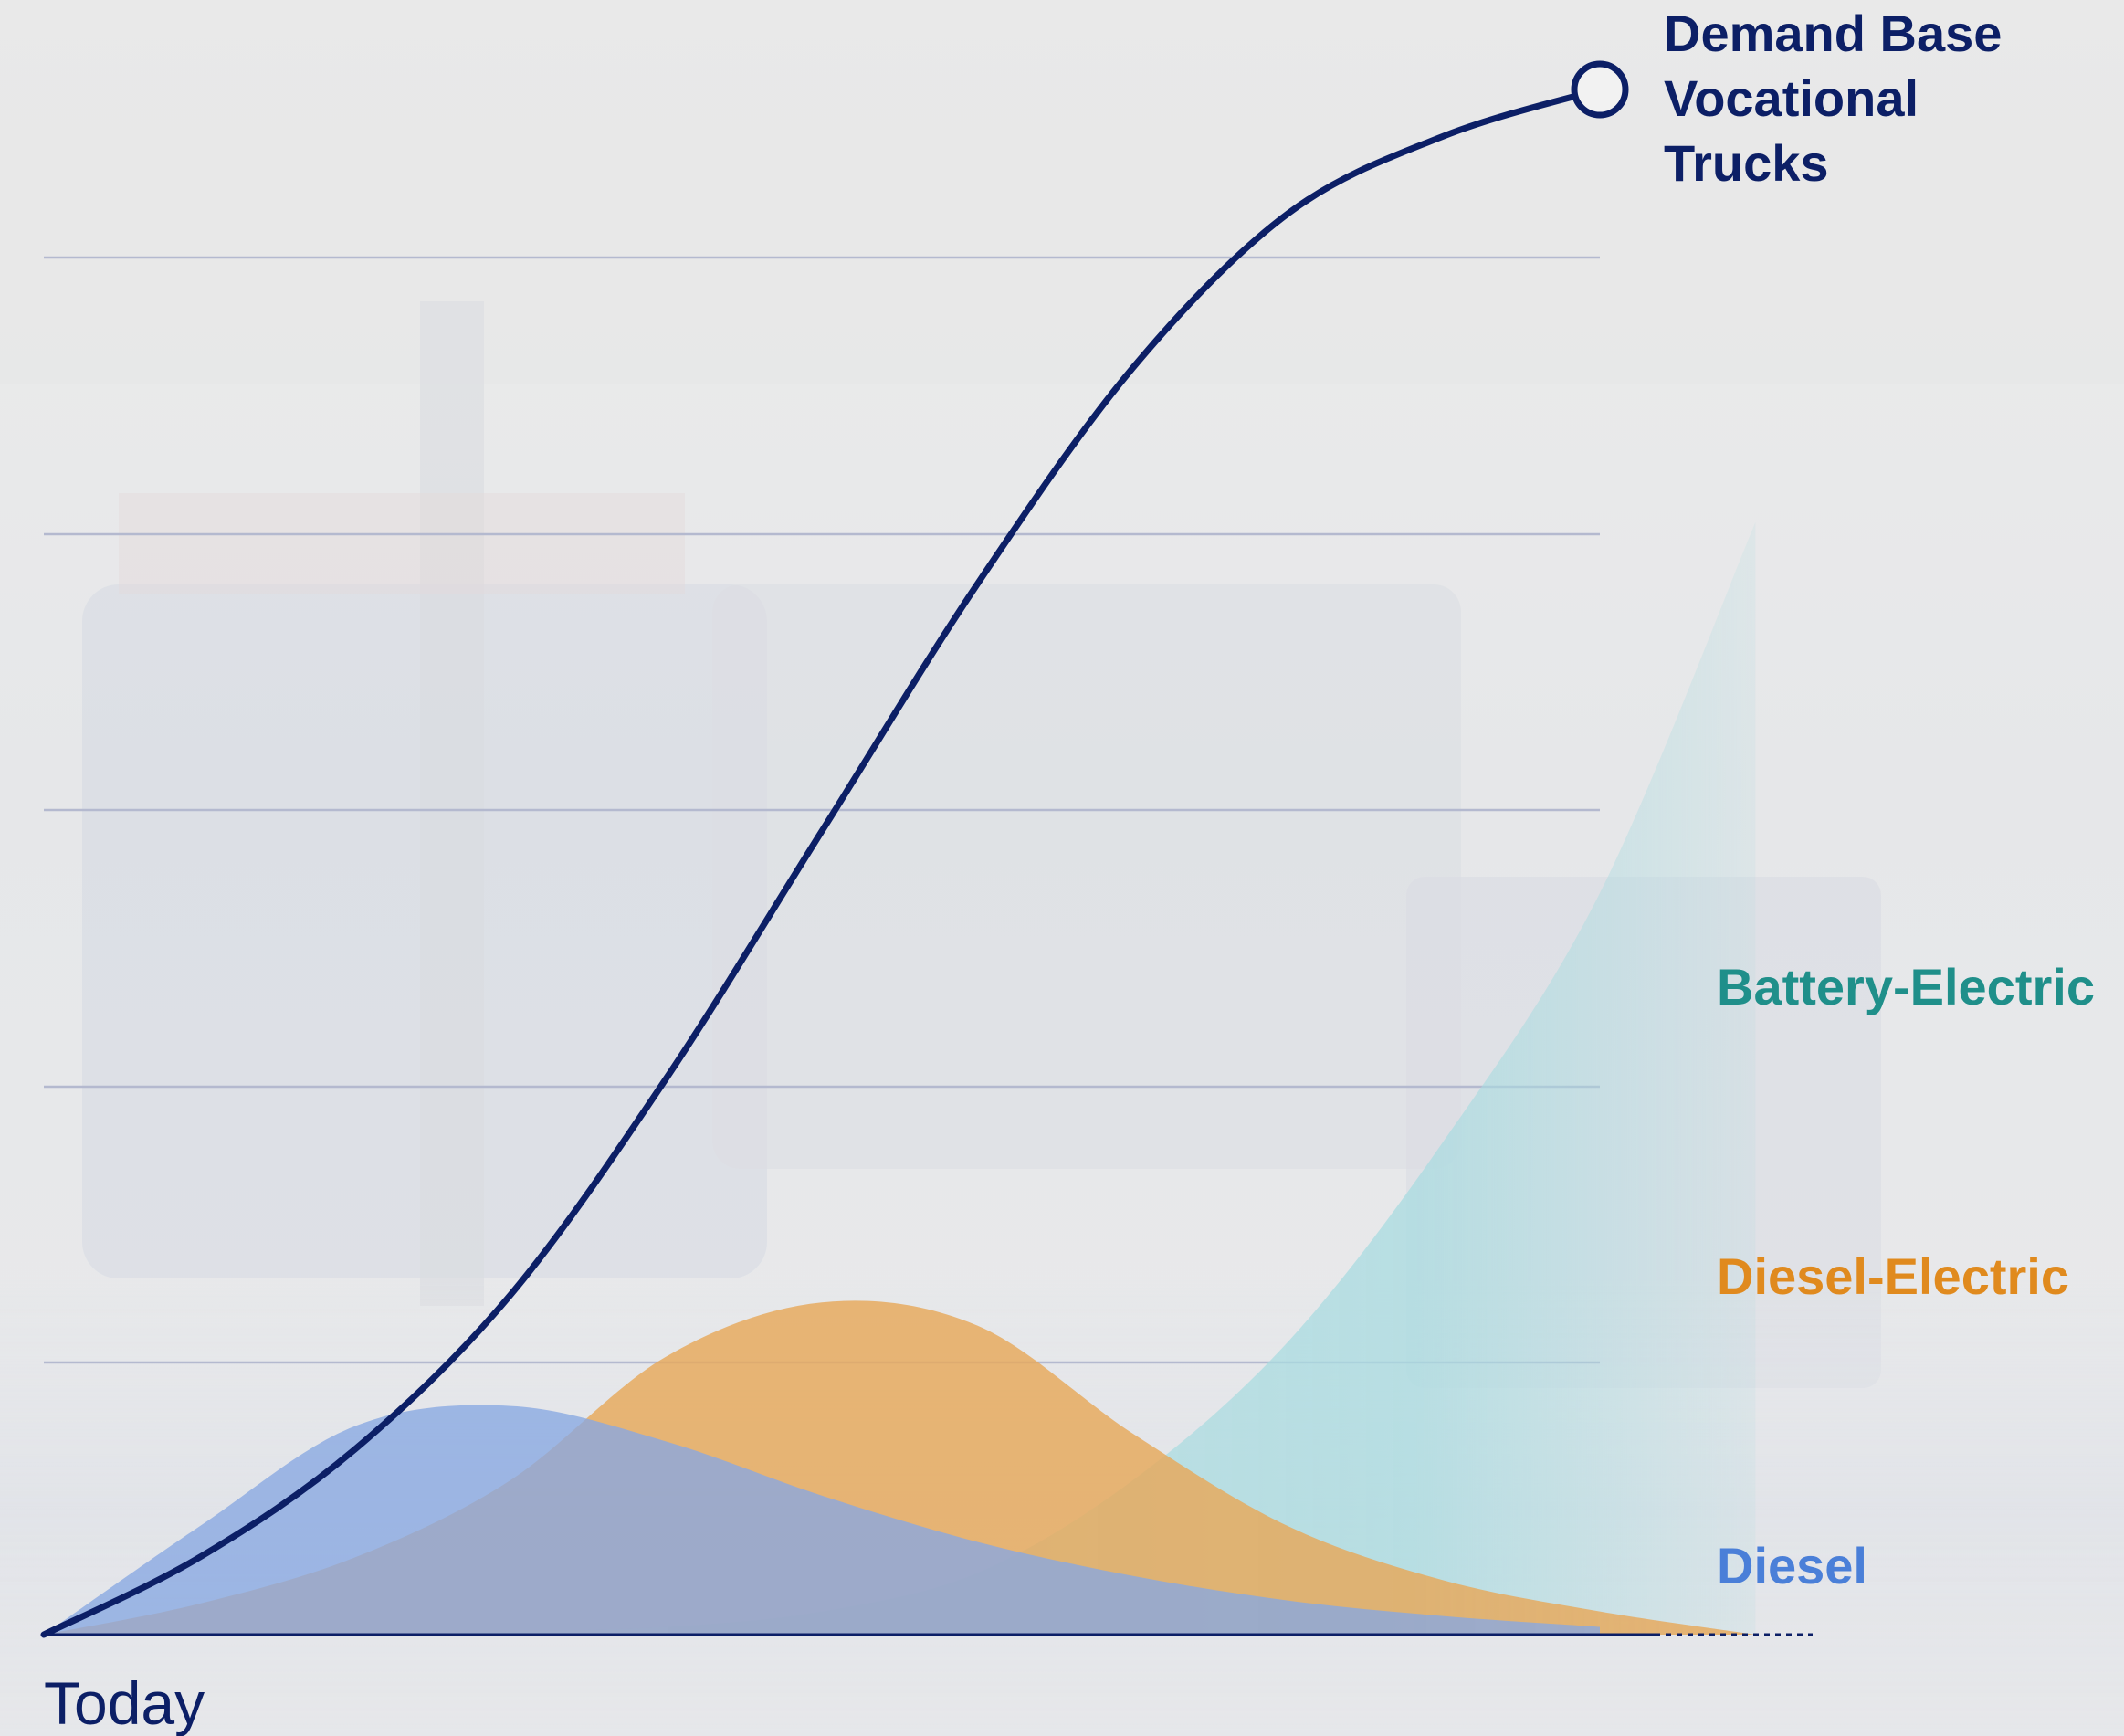  Describe the element at coordinates (125, 1702) in the screenshot. I see `x-axis-start-label: Today` at that location.